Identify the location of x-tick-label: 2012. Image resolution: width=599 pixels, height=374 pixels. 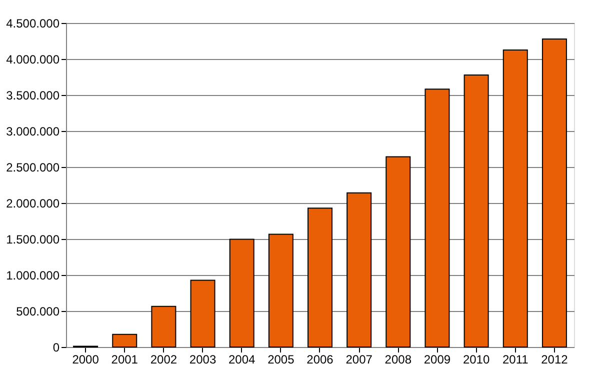
(554, 359).